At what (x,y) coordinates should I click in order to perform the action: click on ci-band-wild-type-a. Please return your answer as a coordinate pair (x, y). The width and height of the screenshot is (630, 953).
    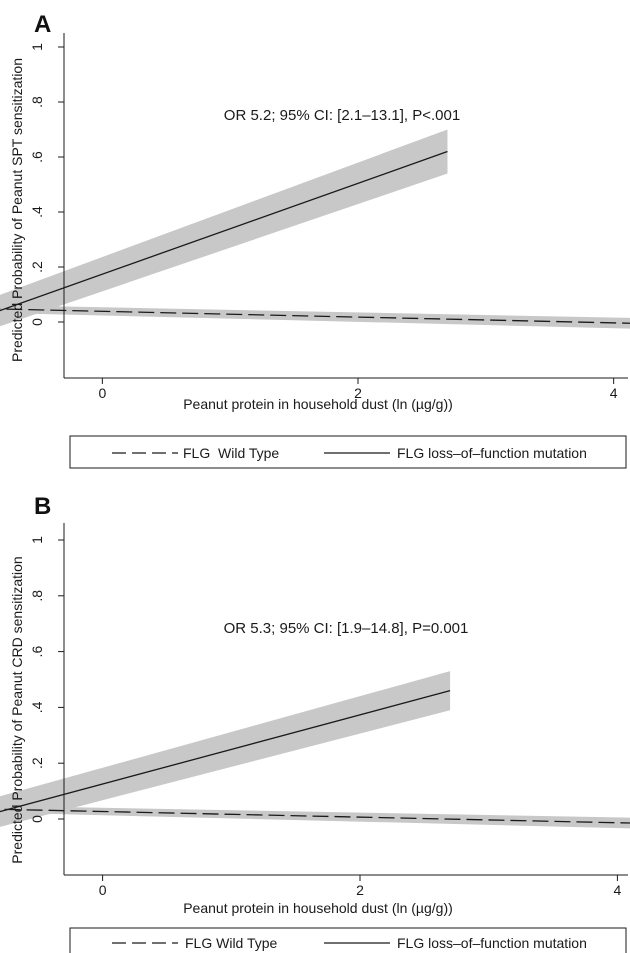
    Looking at the image, I should click on (315, 317).